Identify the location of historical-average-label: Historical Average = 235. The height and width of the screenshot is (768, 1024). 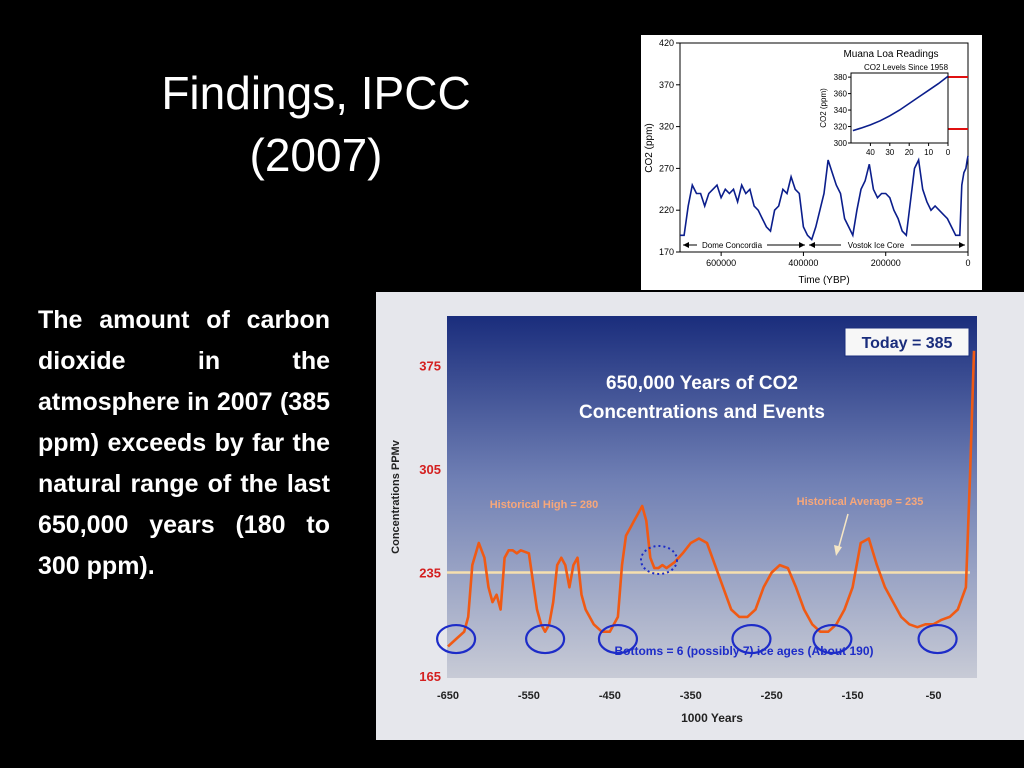
(860, 502).